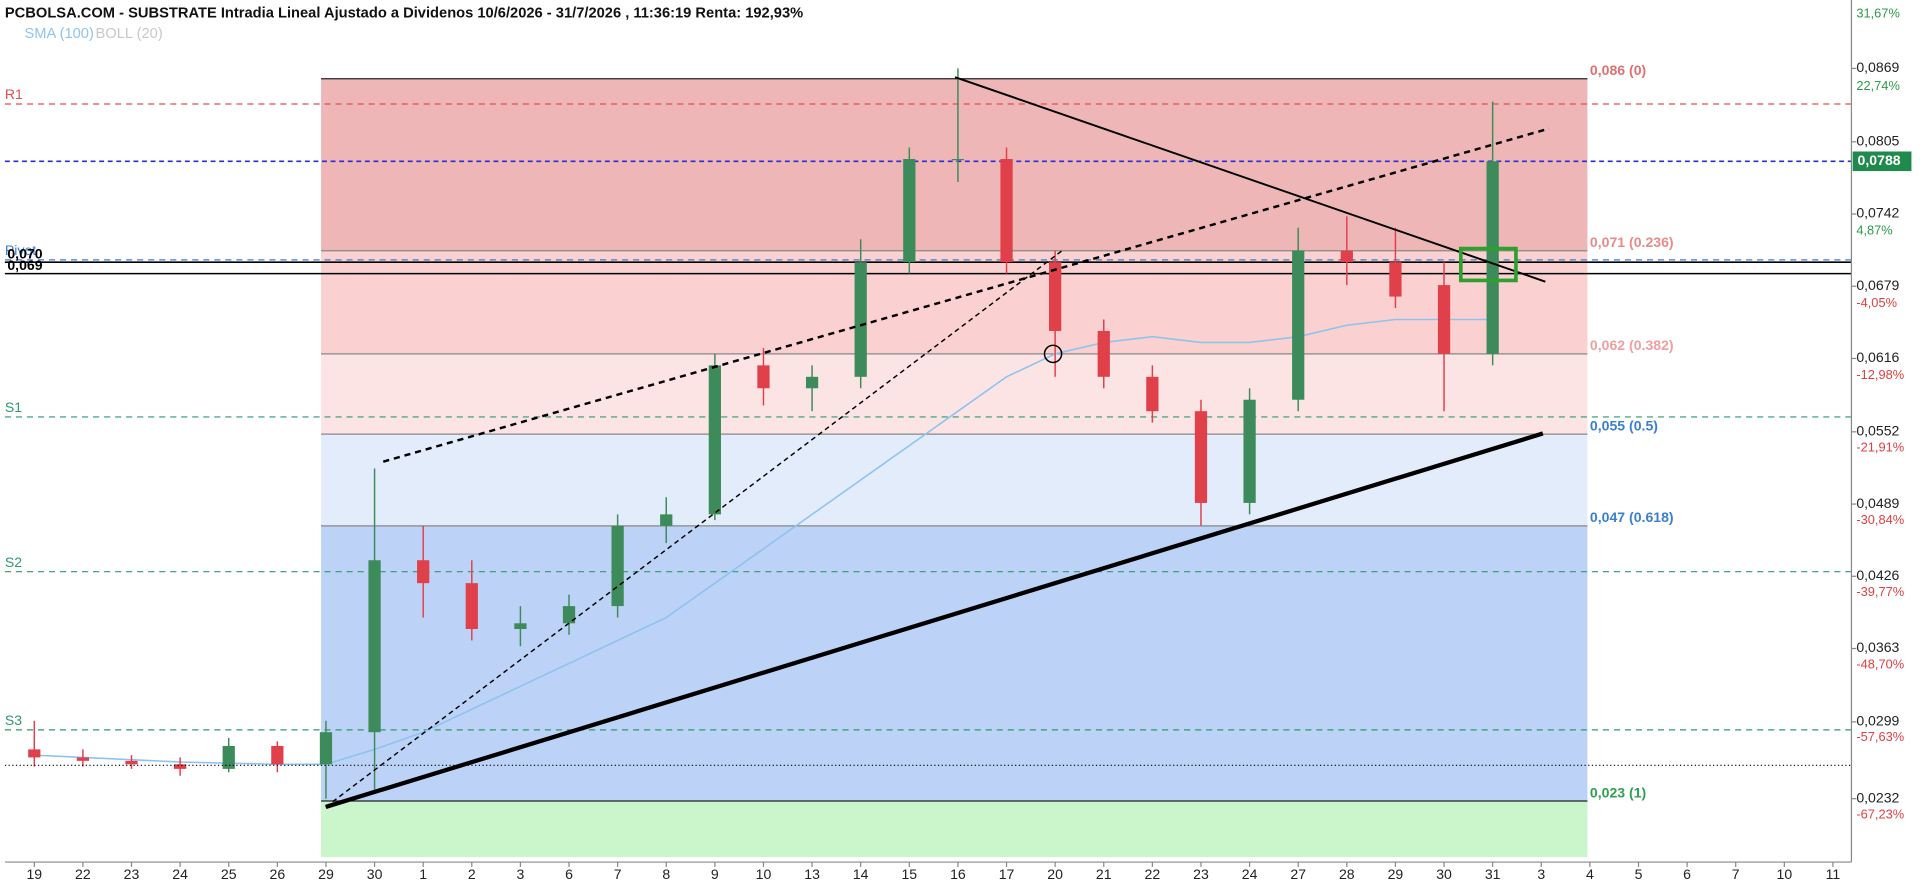 Image resolution: width=1920 pixels, height=889 pixels. Describe the element at coordinates (1877, 141) in the screenshot. I see `y-tick-label: 0,0805` at that location.